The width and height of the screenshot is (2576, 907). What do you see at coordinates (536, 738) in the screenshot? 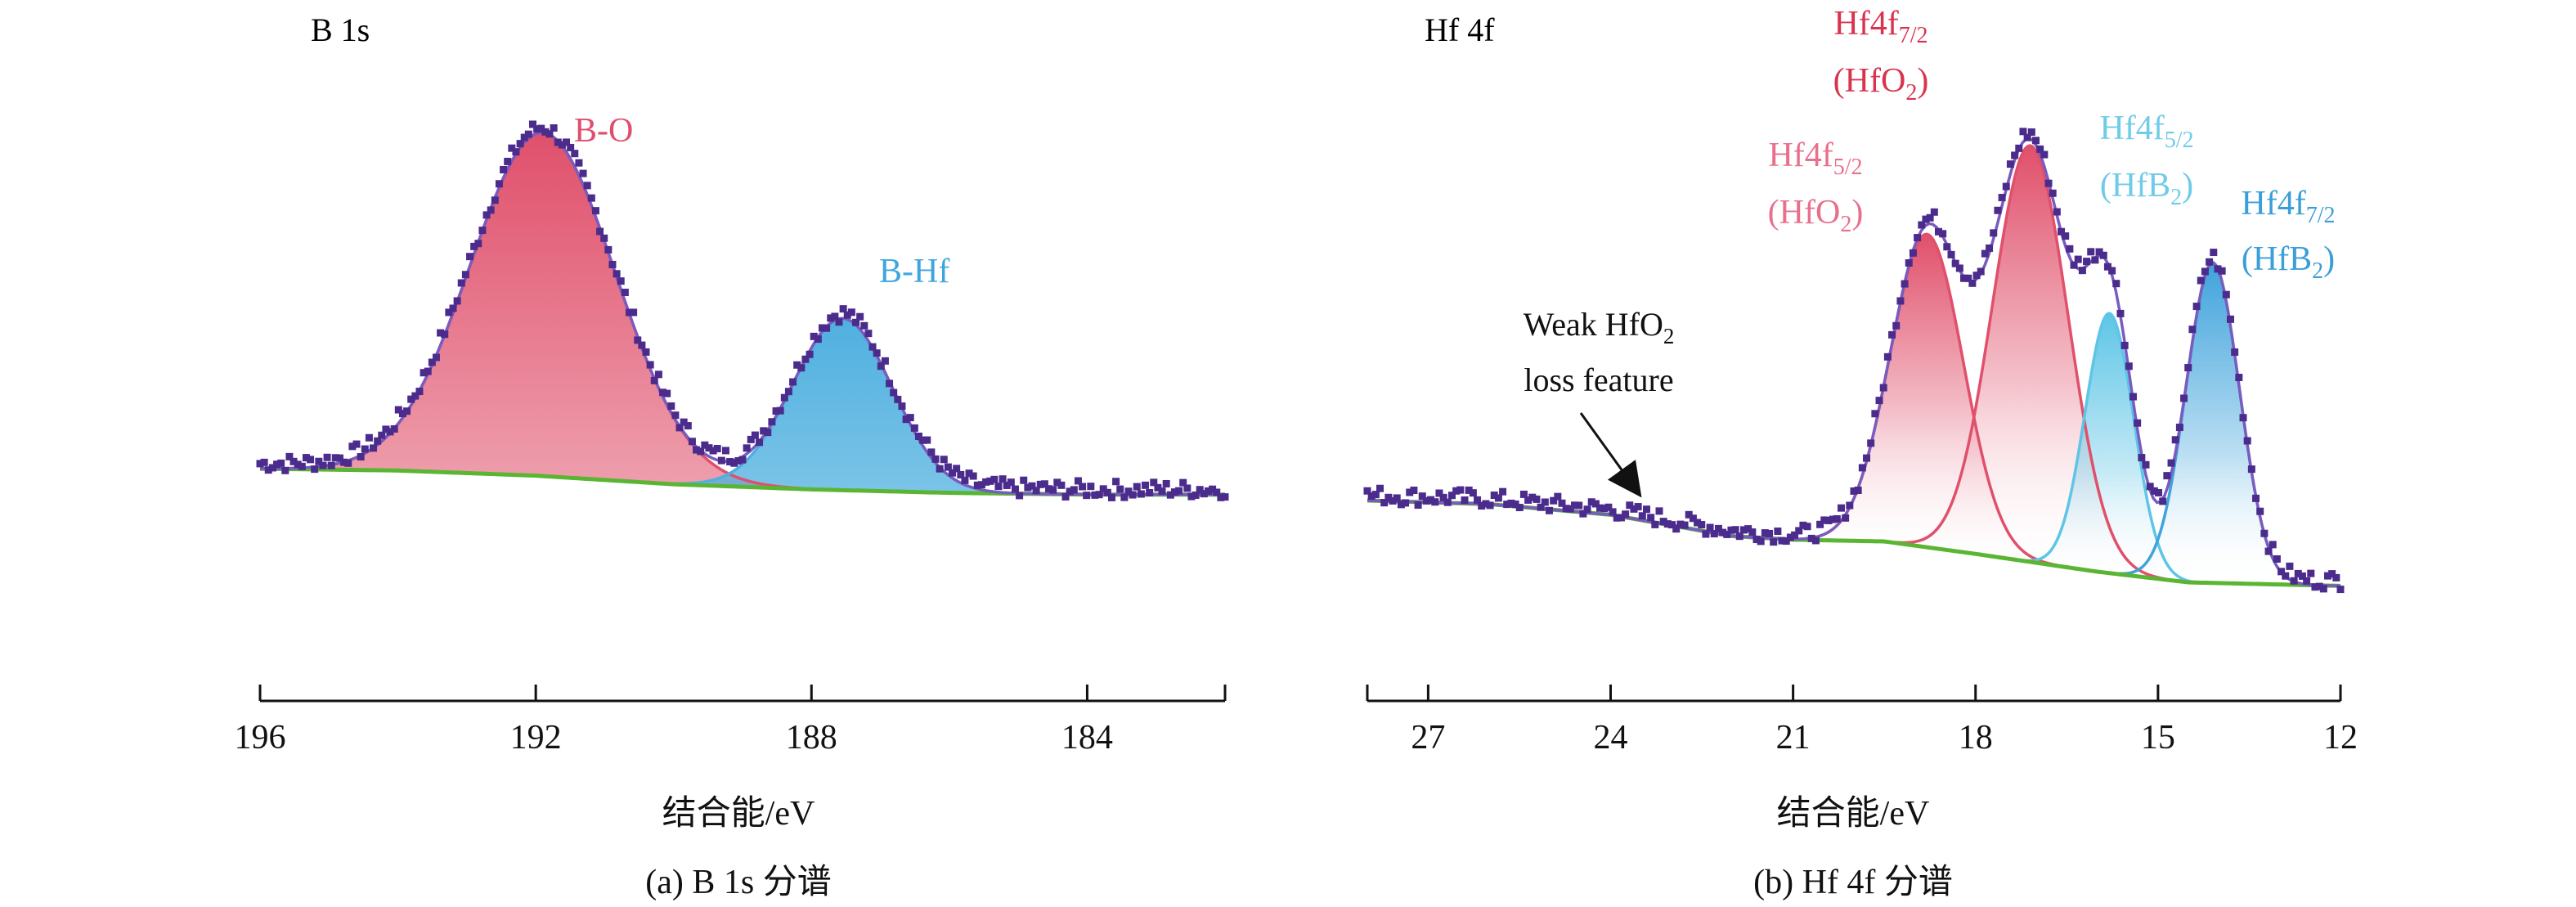
I see `x-tick-label-192: 192` at bounding box center [536, 738].